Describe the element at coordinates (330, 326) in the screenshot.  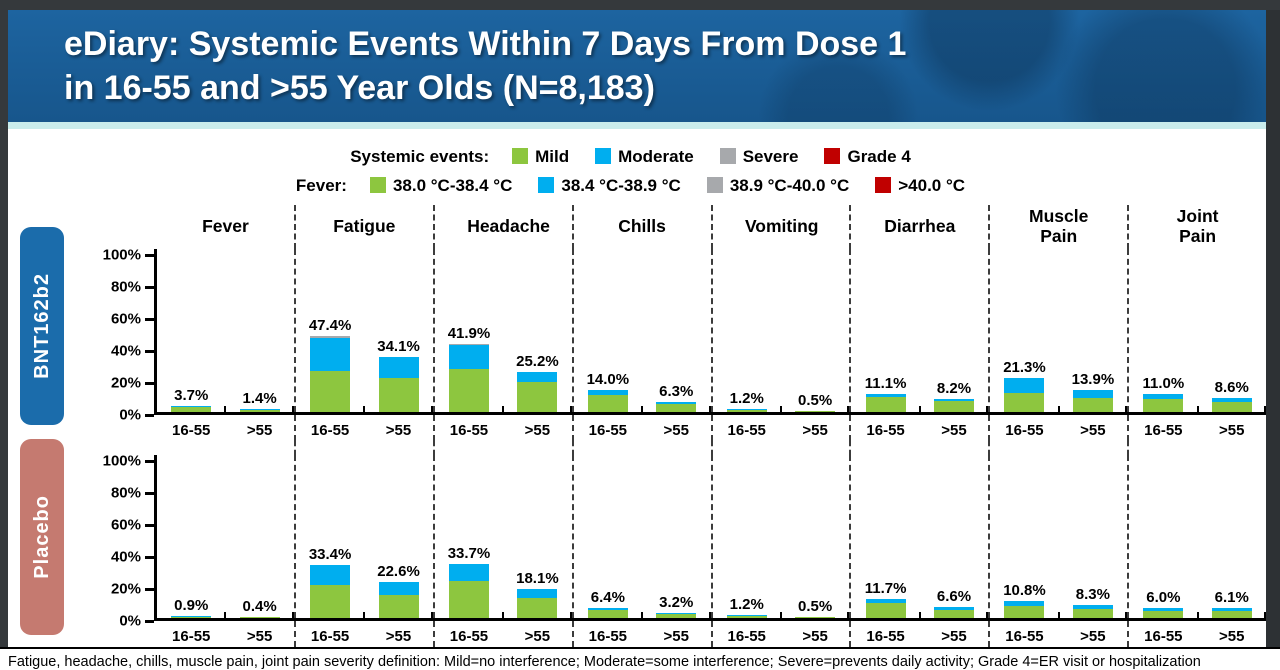
I see `bar-value-label: 47.4%` at that location.